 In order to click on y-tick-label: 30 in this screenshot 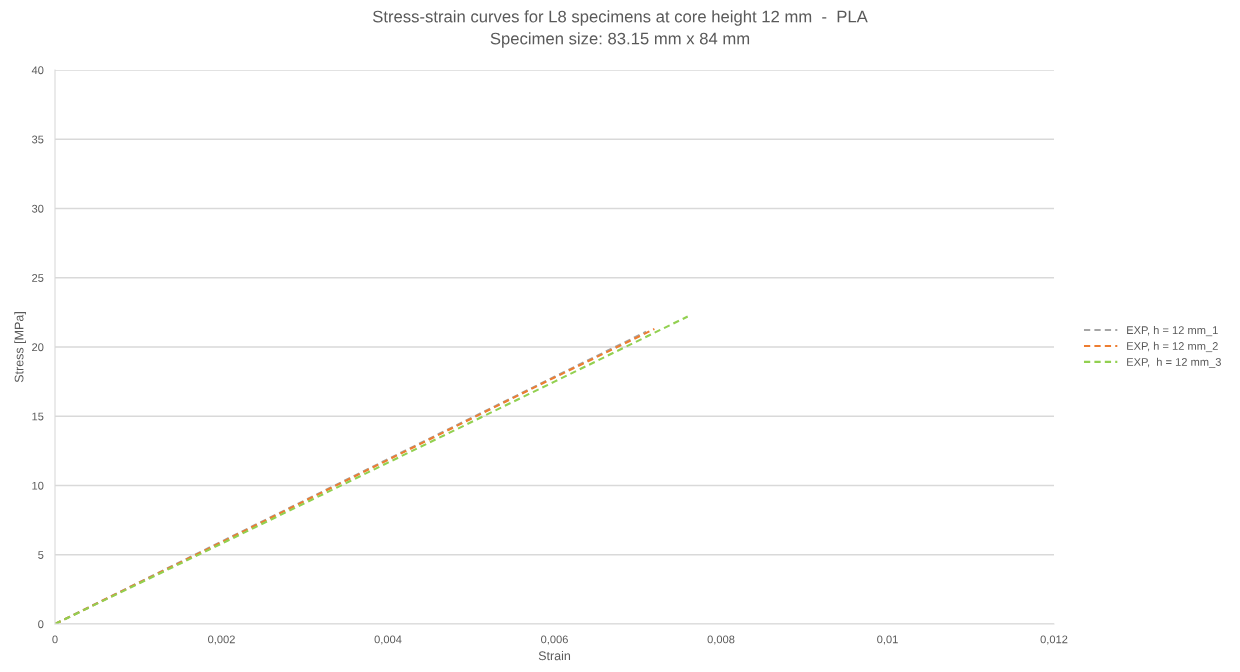, I will do `click(37, 208)`.